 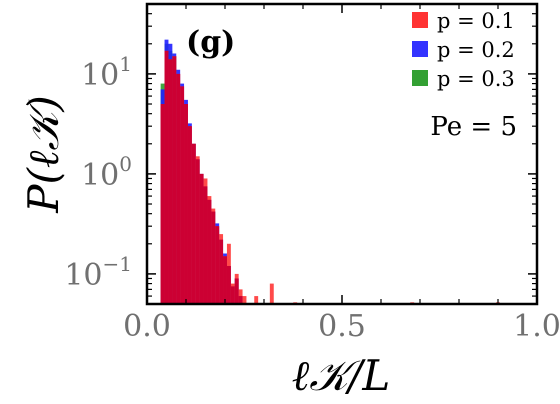 I want to click on y-tick-label: 10⁰, so click(x=106, y=172).